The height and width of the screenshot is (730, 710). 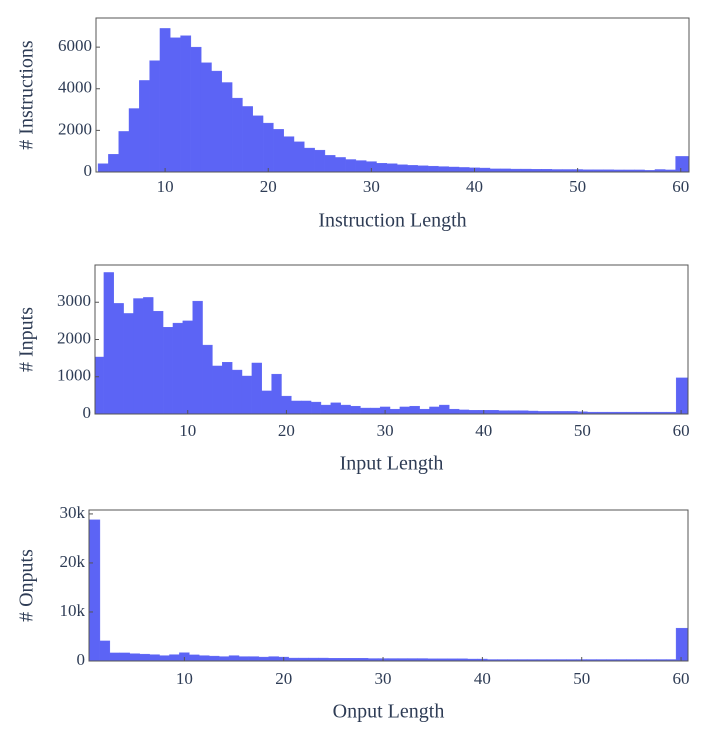 What do you see at coordinates (582, 430) in the screenshot?
I see `x-tick-label: 50` at bounding box center [582, 430].